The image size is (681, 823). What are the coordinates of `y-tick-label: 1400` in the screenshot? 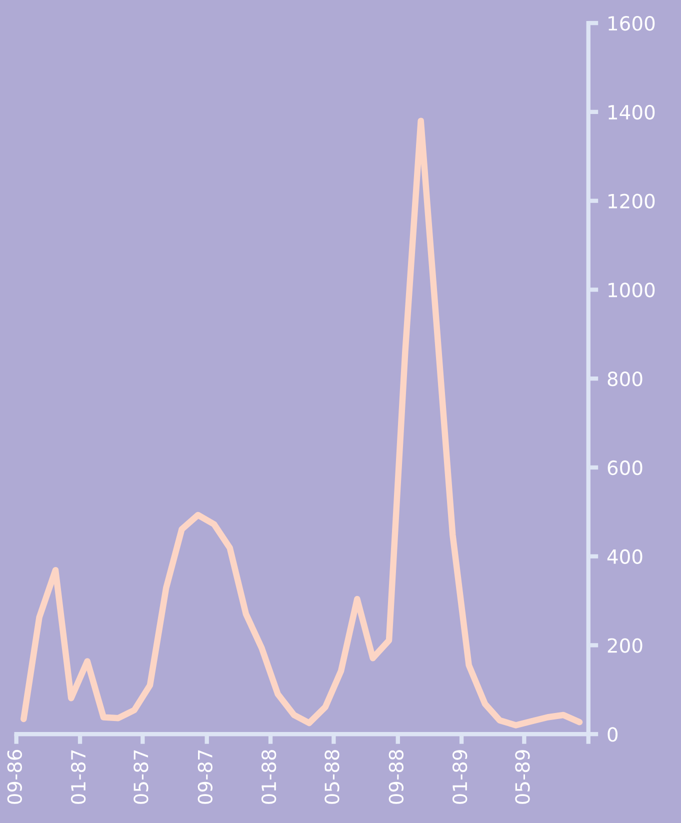 It's located at (631, 112).